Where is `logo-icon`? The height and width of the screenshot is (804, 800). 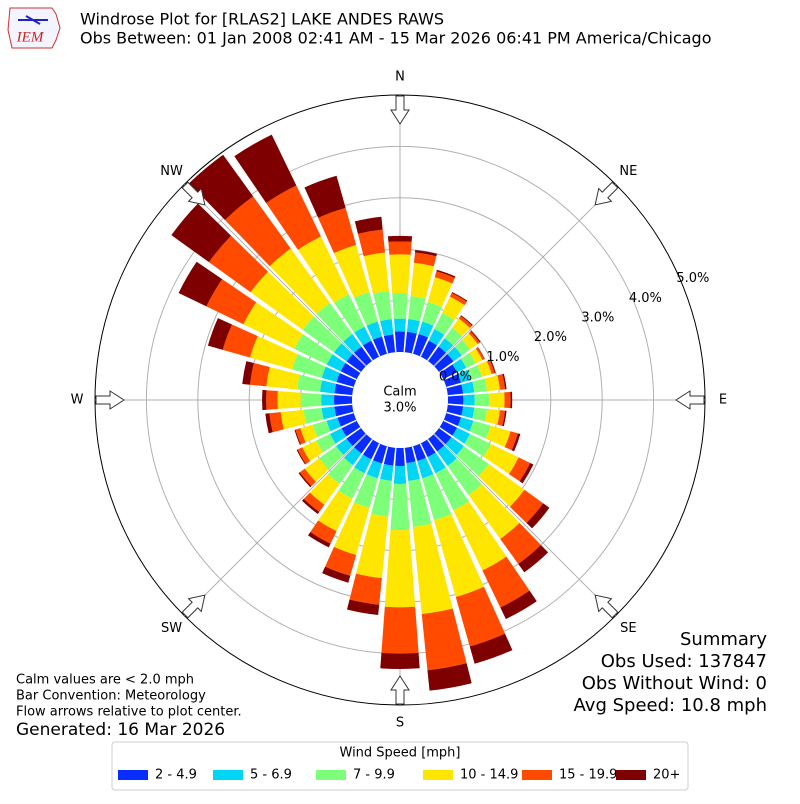 logo-icon is located at coordinates (33, 20).